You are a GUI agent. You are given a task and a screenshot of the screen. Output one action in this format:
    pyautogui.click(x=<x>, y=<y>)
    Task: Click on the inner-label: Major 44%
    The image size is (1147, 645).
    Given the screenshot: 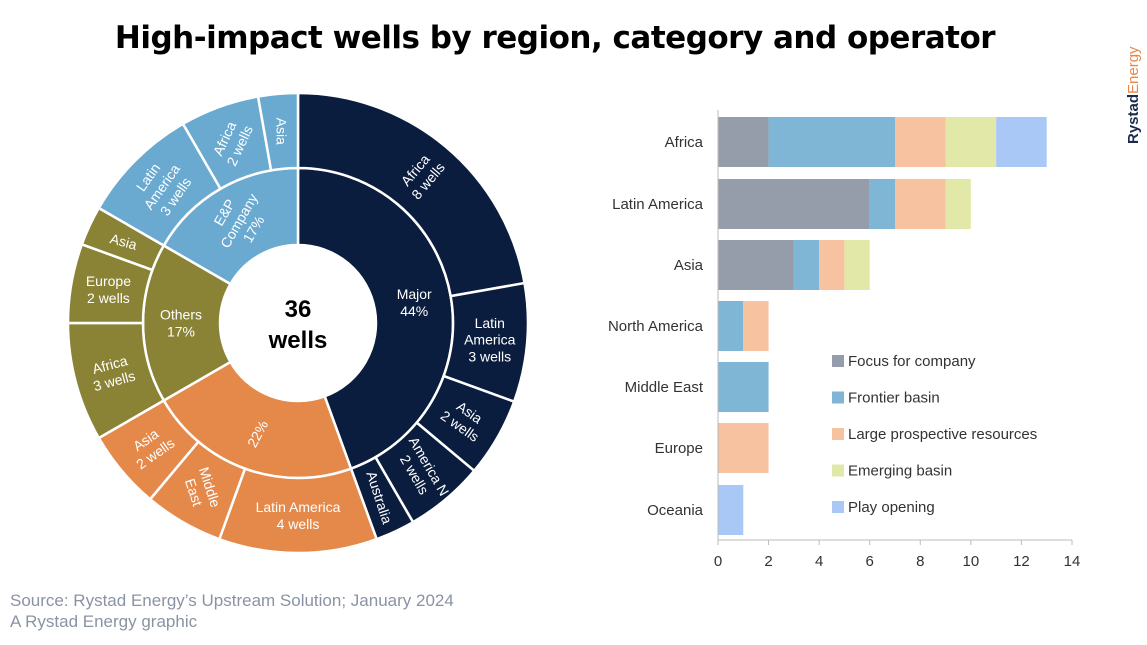 What is the action you would take?
    pyautogui.click(x=414, y=302)
    